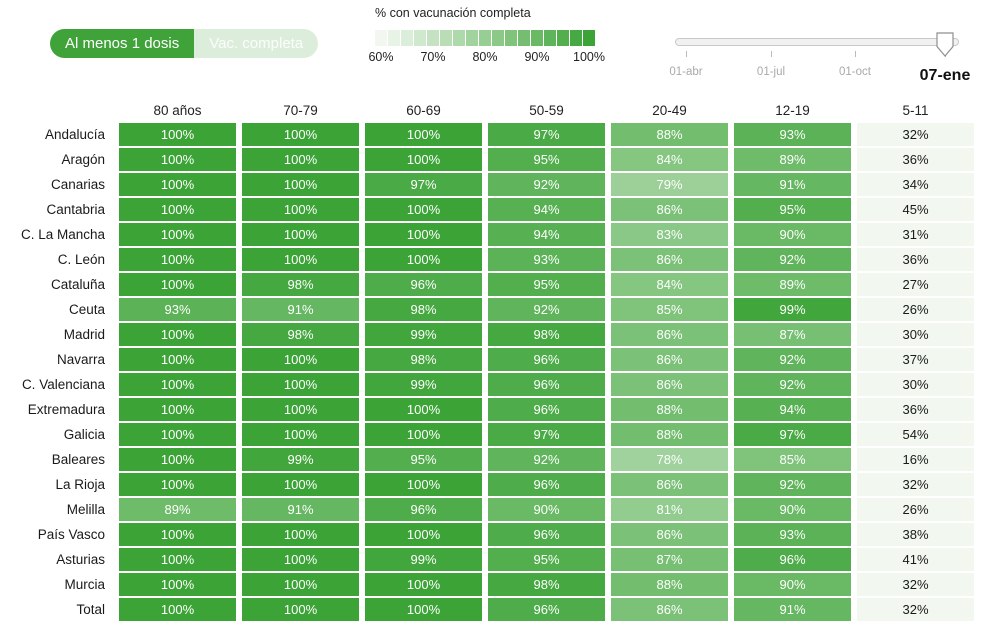 Image resolution: width=985 pixels, height=631 pixels. I want to click on column-header: 20-49, so click(669, 110).